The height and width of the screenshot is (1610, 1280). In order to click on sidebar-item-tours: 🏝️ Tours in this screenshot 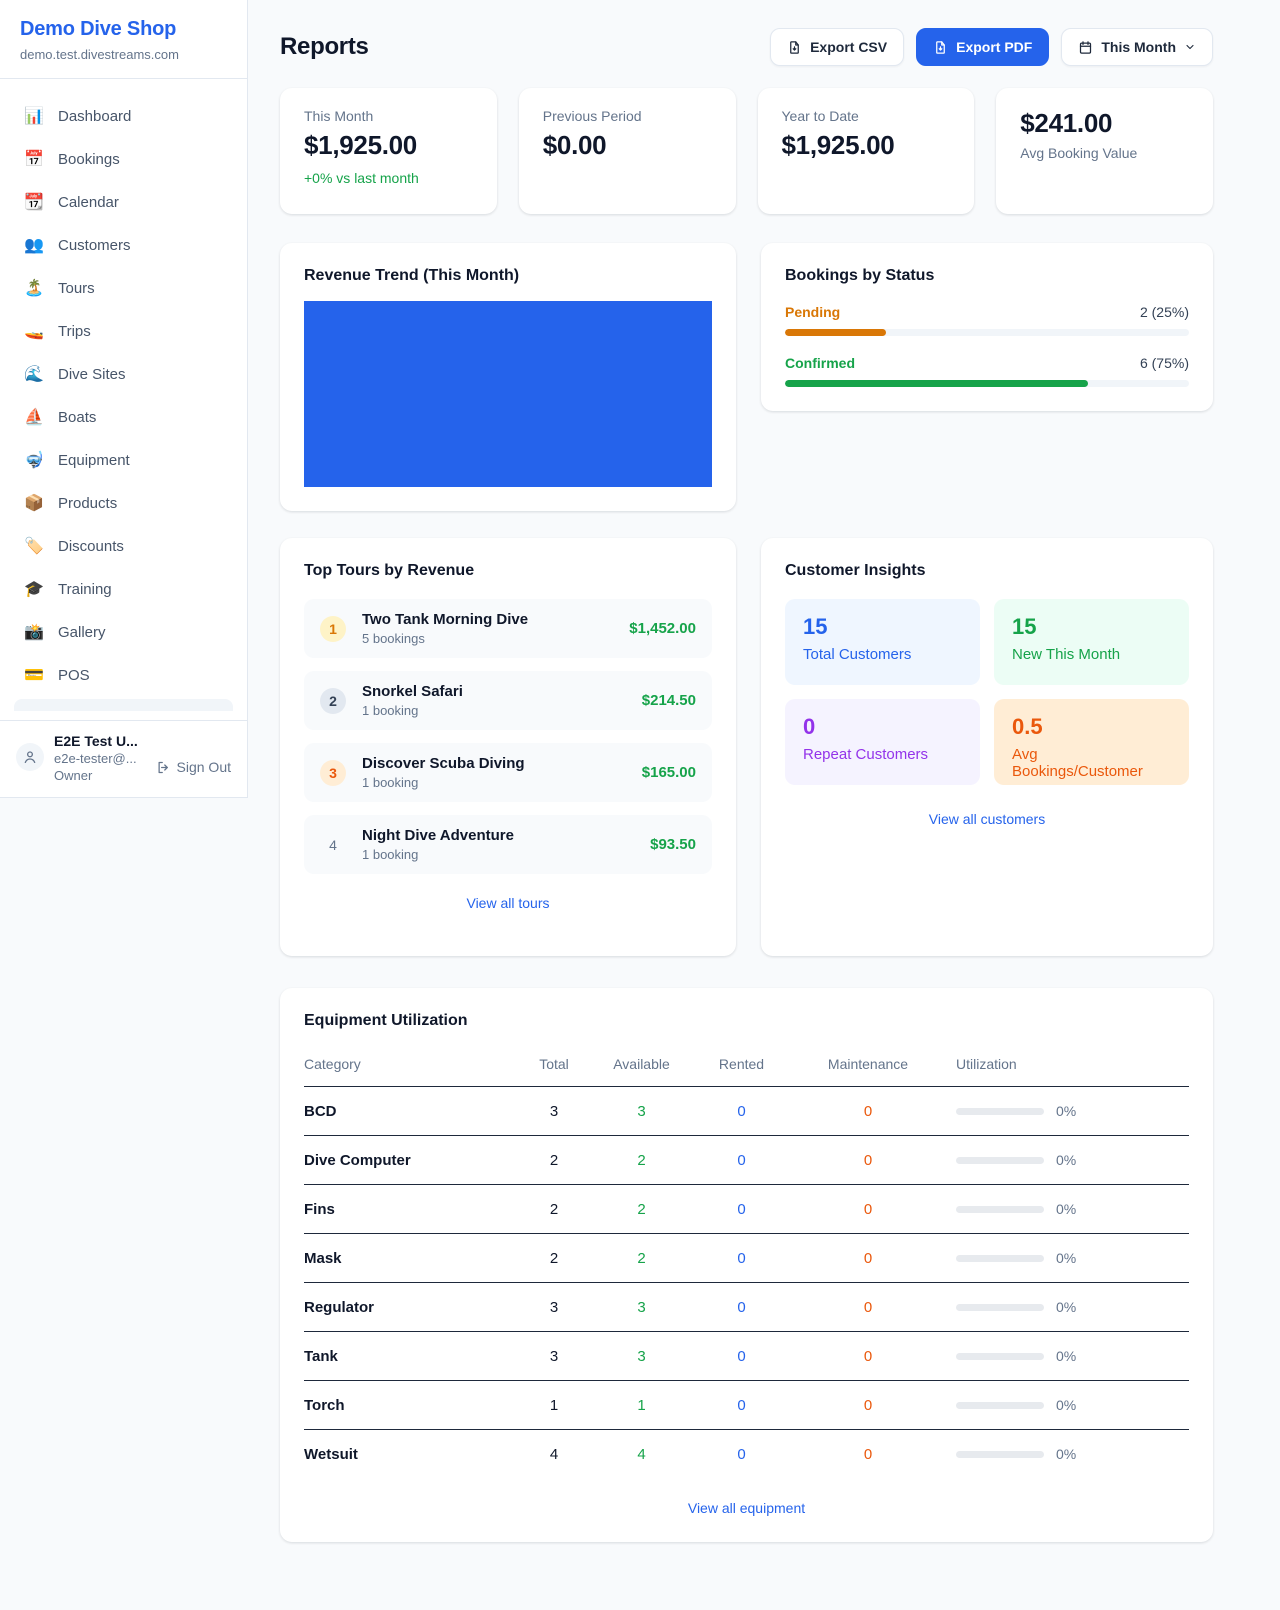, I will do `click(123, 288)`.